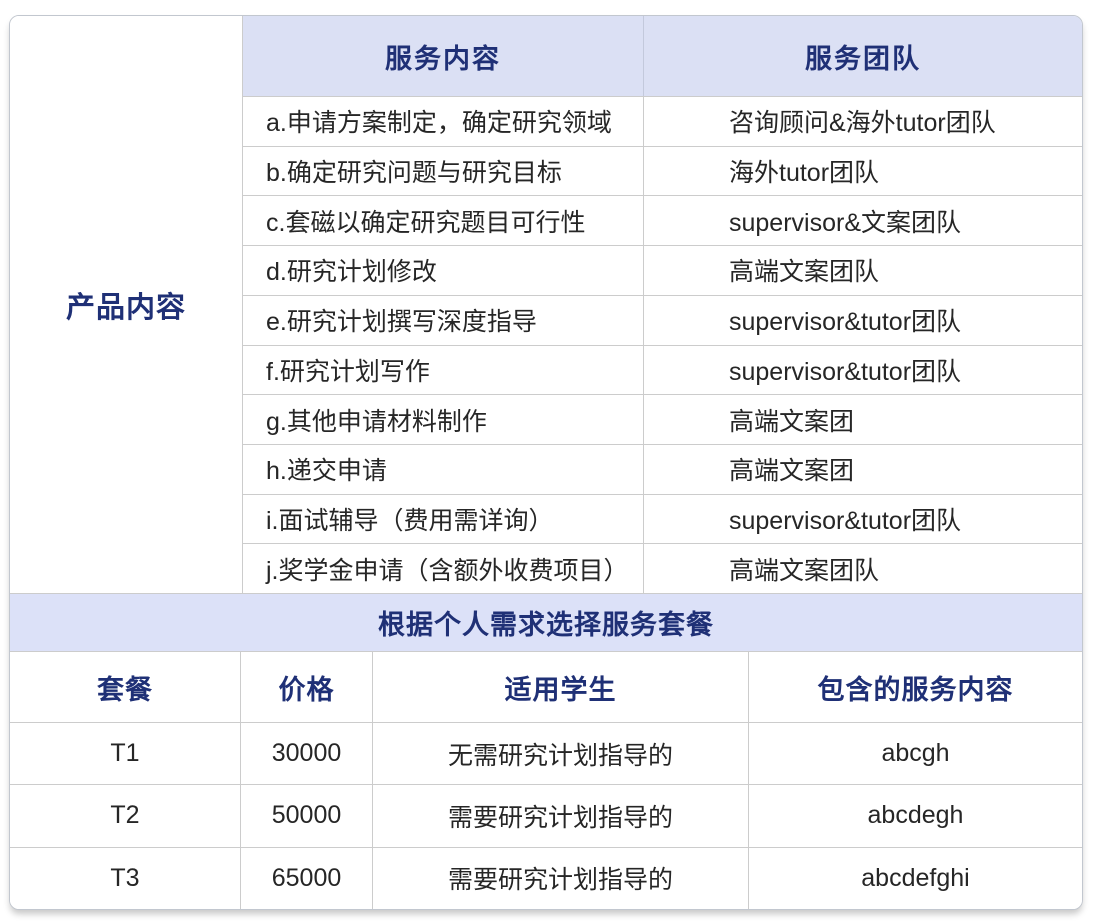 The width and height of the screenshot is (1097, 921). Describe the element at coordinates (125, 878) in the screenshot. I see `package-name-cell: T3` at that location.